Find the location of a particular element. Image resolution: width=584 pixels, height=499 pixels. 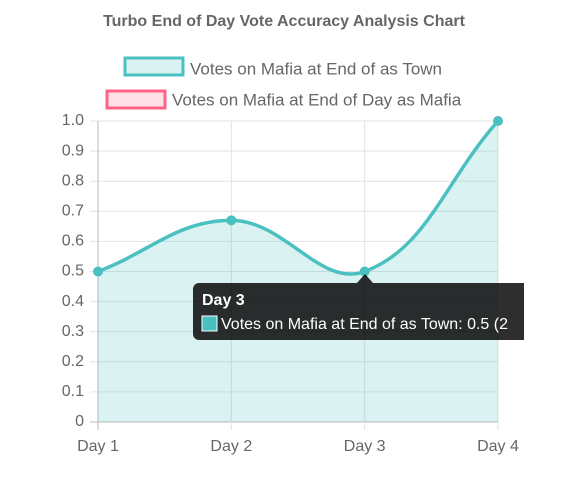

legend-label: Votes on Mafia at End of Day as Mafia is located at coordinates (317, 99).